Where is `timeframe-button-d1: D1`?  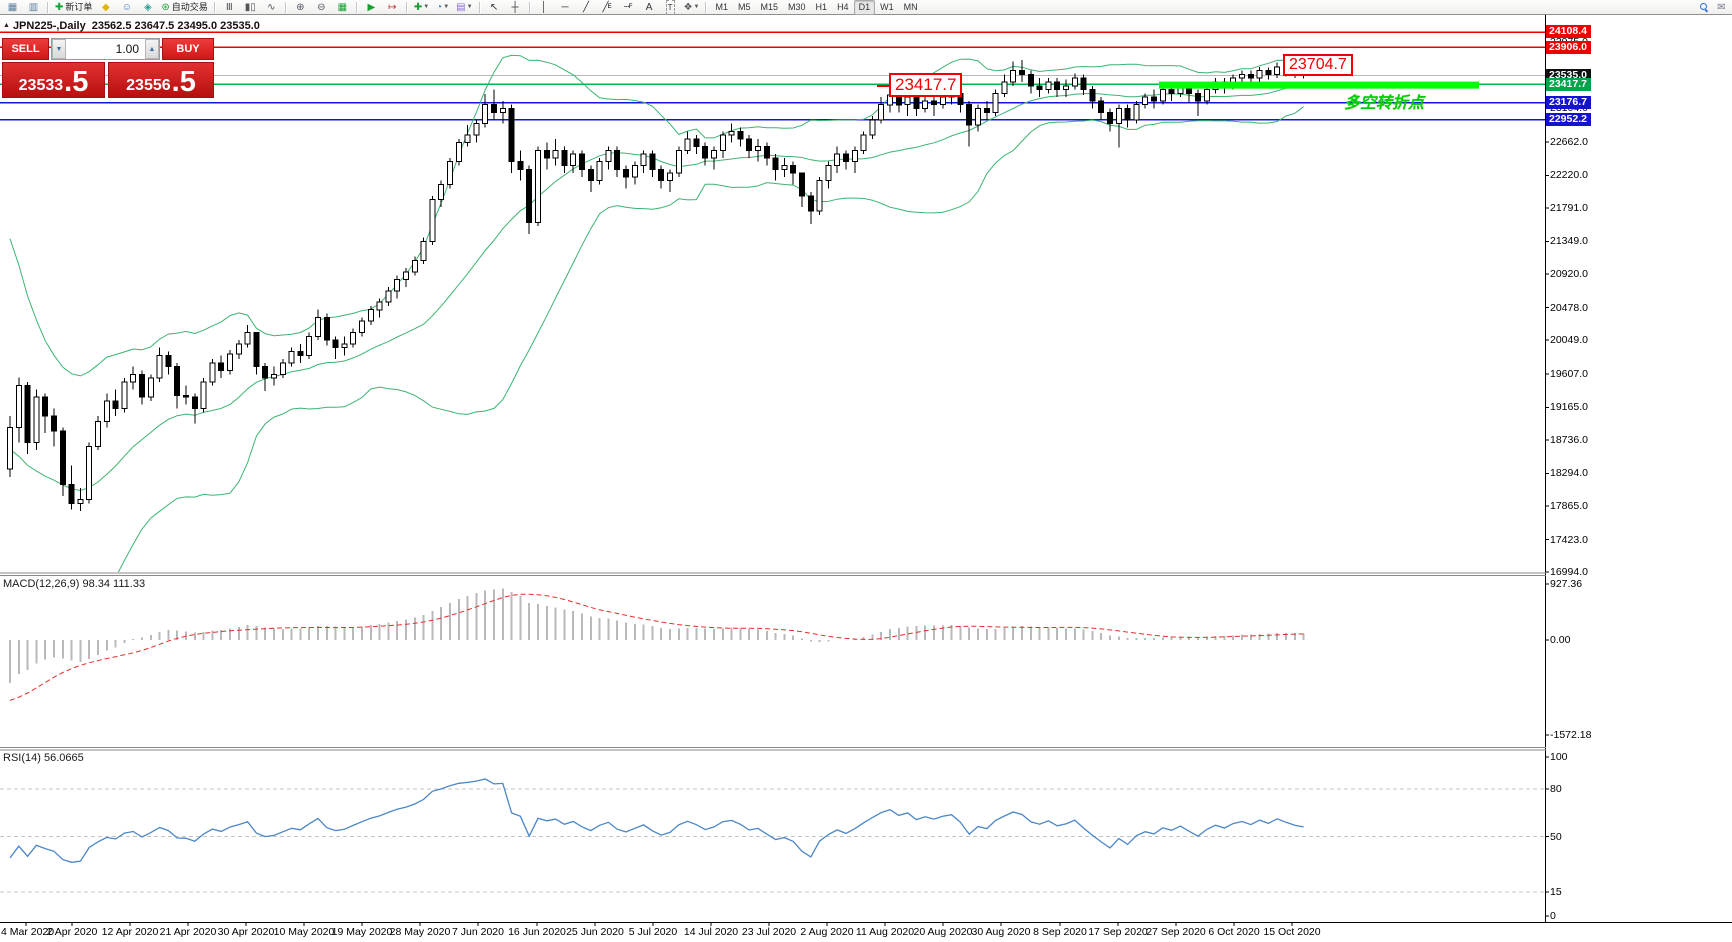
timeframe-button-d1: D1 is located at coordinates (864, 7).